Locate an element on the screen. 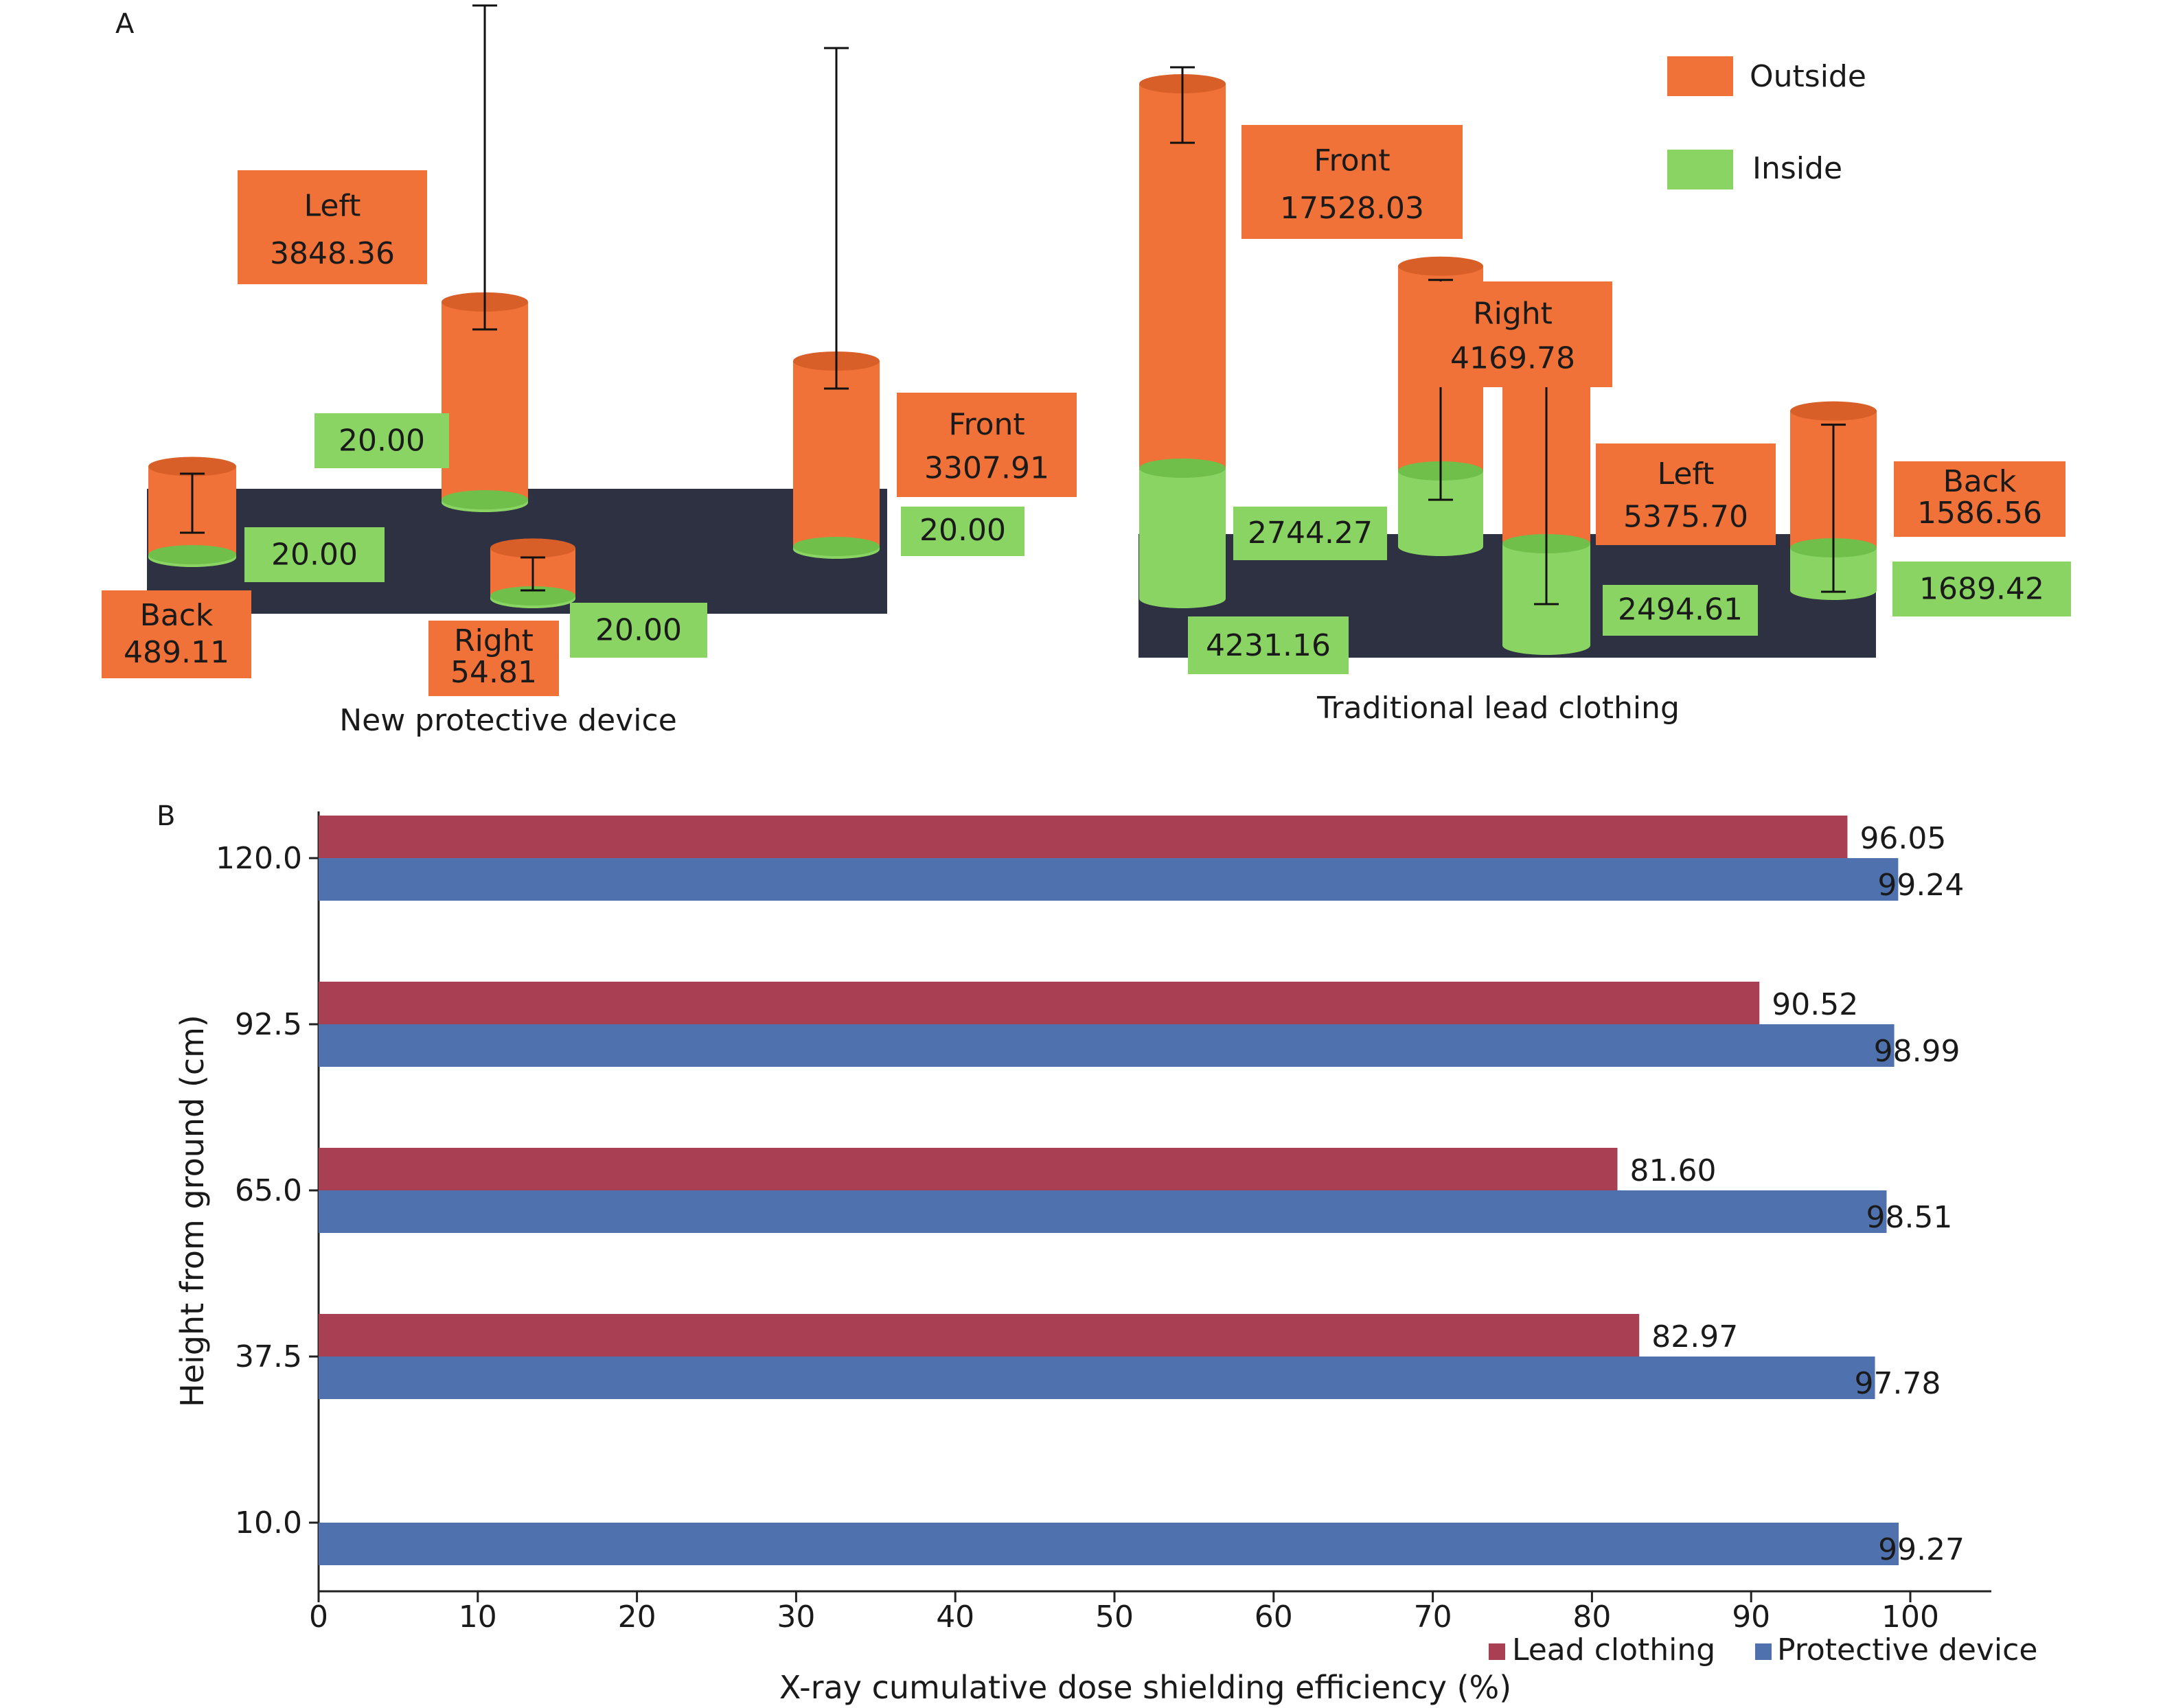 The height and width of the screenshot is (1708, 2163). label-inside-value: 4231.16 is located at coordinates (1268, 645).